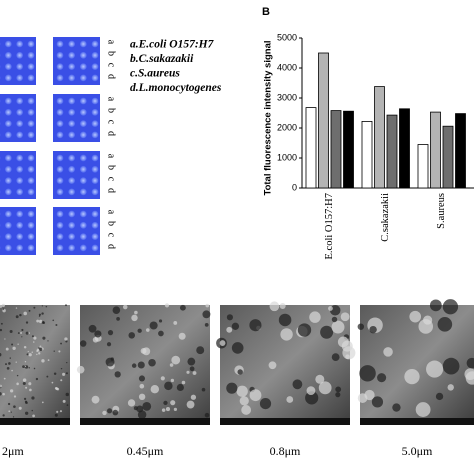 The width and height of the screenshot is (474, 474). I want to click on y-tick-label: 0, so click(294, 187).